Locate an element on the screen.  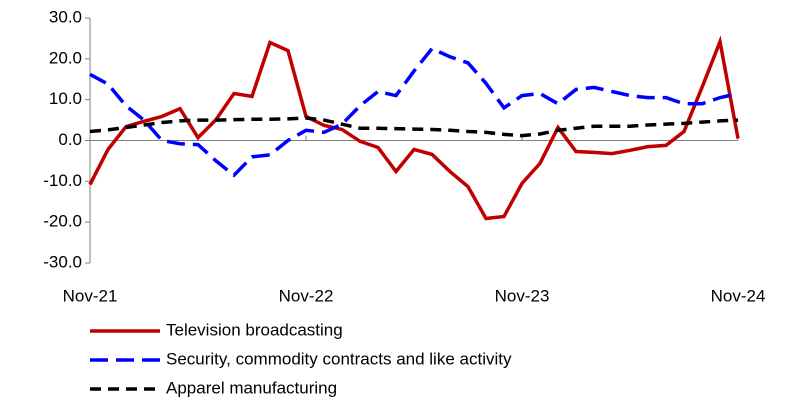
x-tick-label: Nov-23 is located at coordinates (522, 295).